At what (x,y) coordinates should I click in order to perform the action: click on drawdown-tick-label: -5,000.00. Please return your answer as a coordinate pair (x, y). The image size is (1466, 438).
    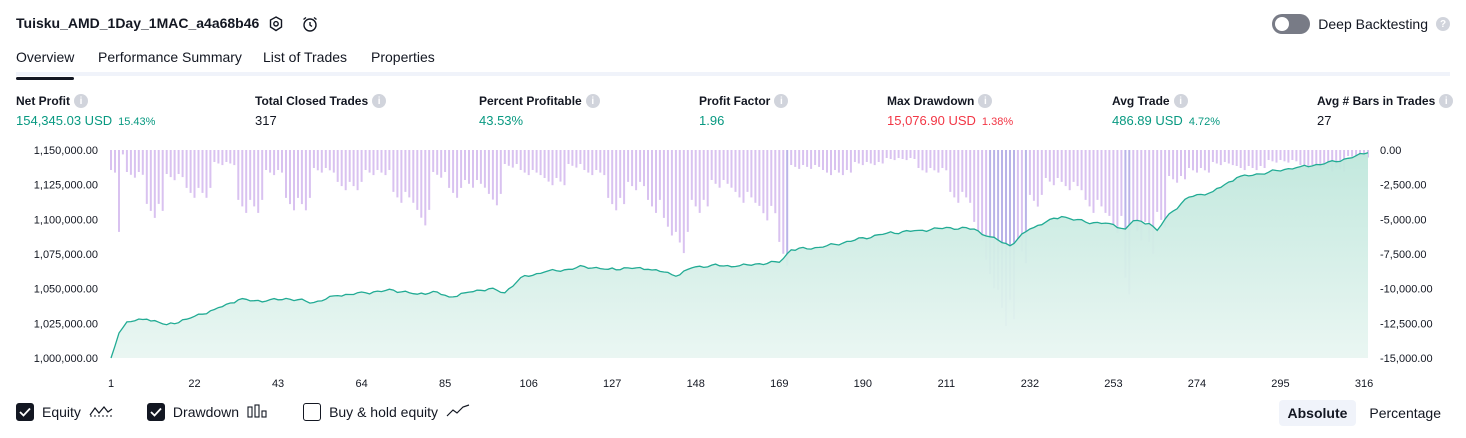
    Looking at the image, I should click on (1403, 220).